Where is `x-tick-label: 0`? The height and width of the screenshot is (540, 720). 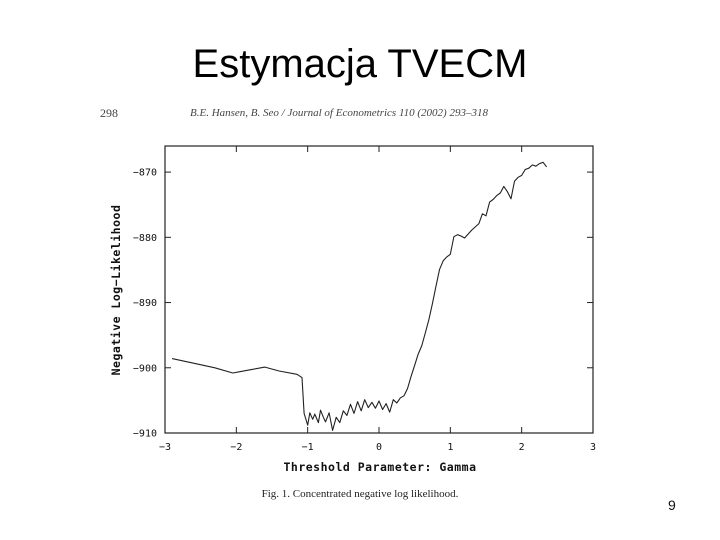
x-tick-label: 0 is located at coordinates (379, 447).